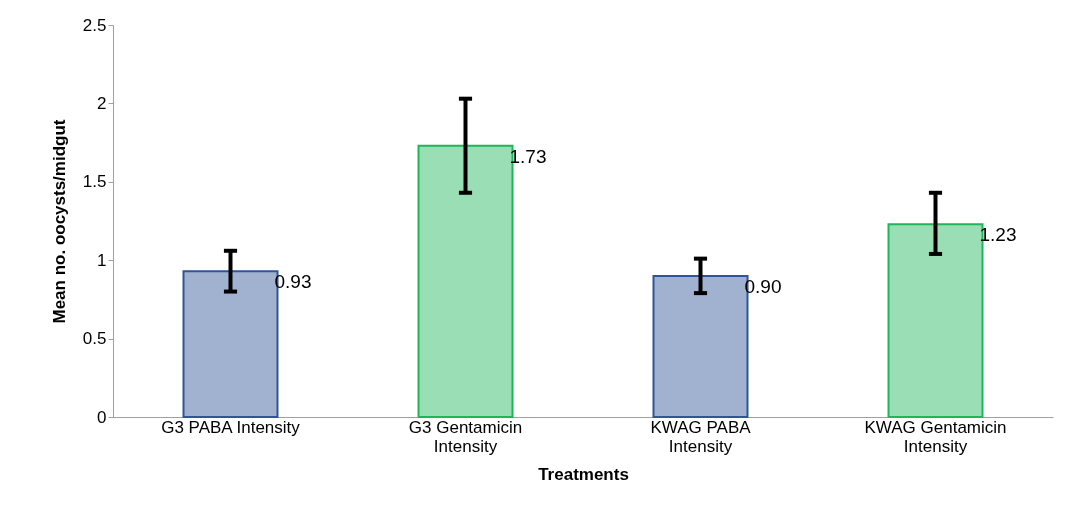  What do you see at coordinates (94, 25) in the screenshot?
I see `y-tick-label: 2.5` at bounding box center [94, 25].